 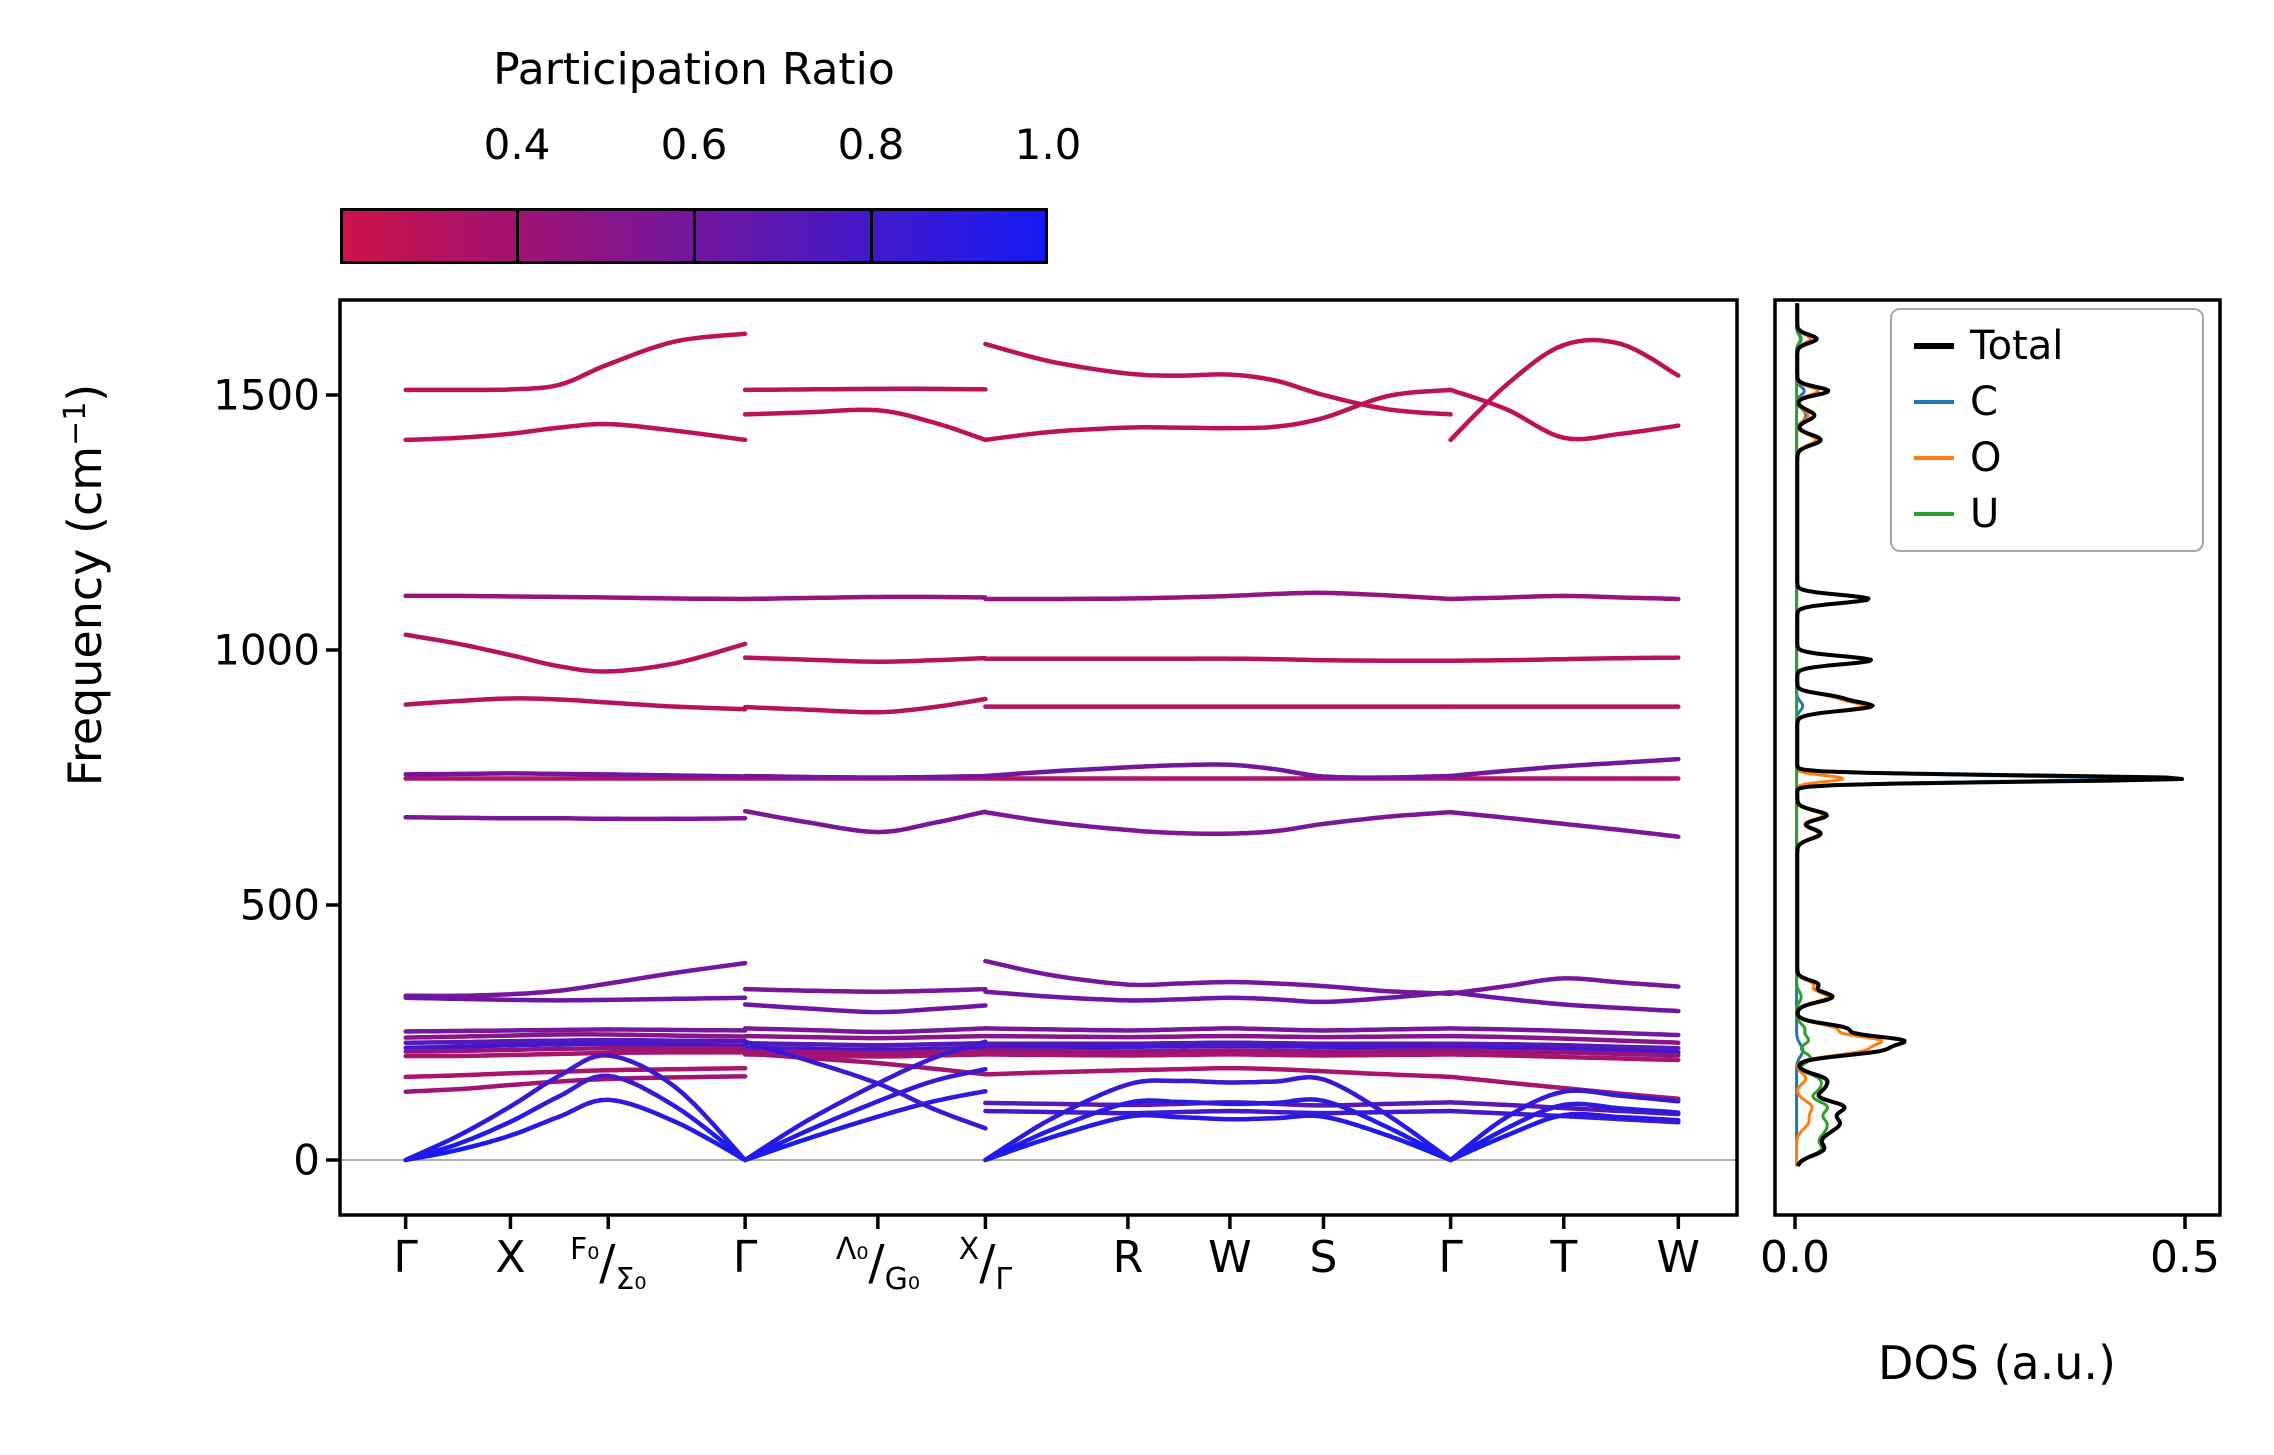 What do you see at coordinates (1986, 458) in the screenshot?
I see `legend-label: O` at bounding box center [1986, 458].